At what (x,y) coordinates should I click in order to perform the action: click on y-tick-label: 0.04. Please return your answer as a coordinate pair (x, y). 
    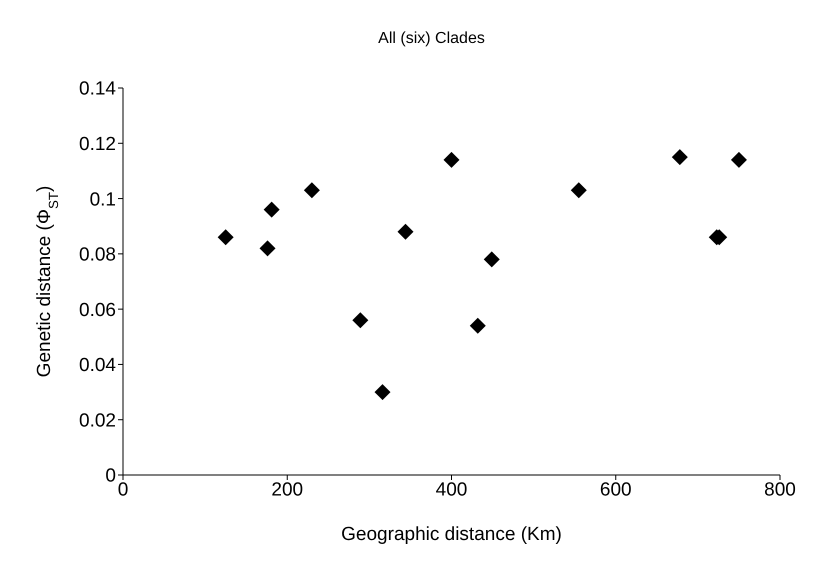
    Looking at the image, I should click on (97, 365).